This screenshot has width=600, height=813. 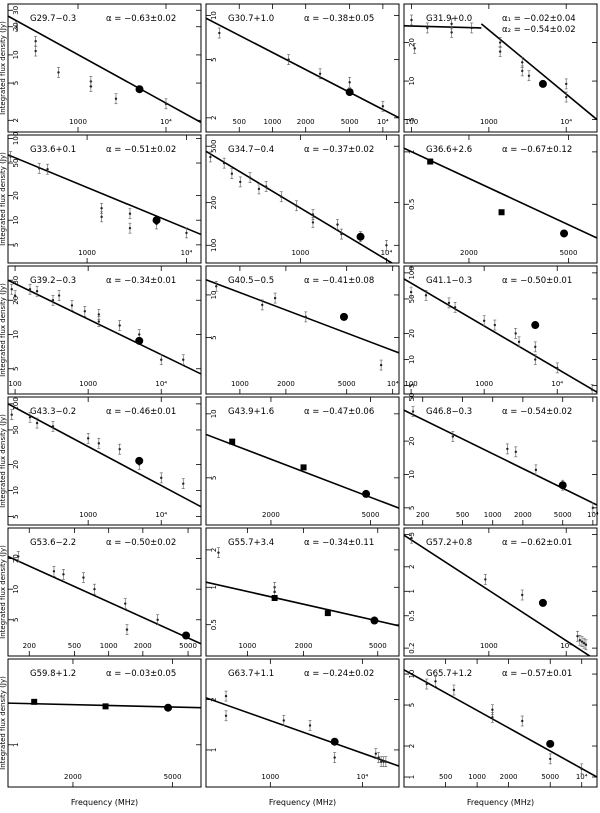 I want to click on panel-G33.6+0.1: 1000 10⁴ 5 10 20 50 100 G33.6+0.1 α = −0.51±0.02, so click(x=104, y=198).